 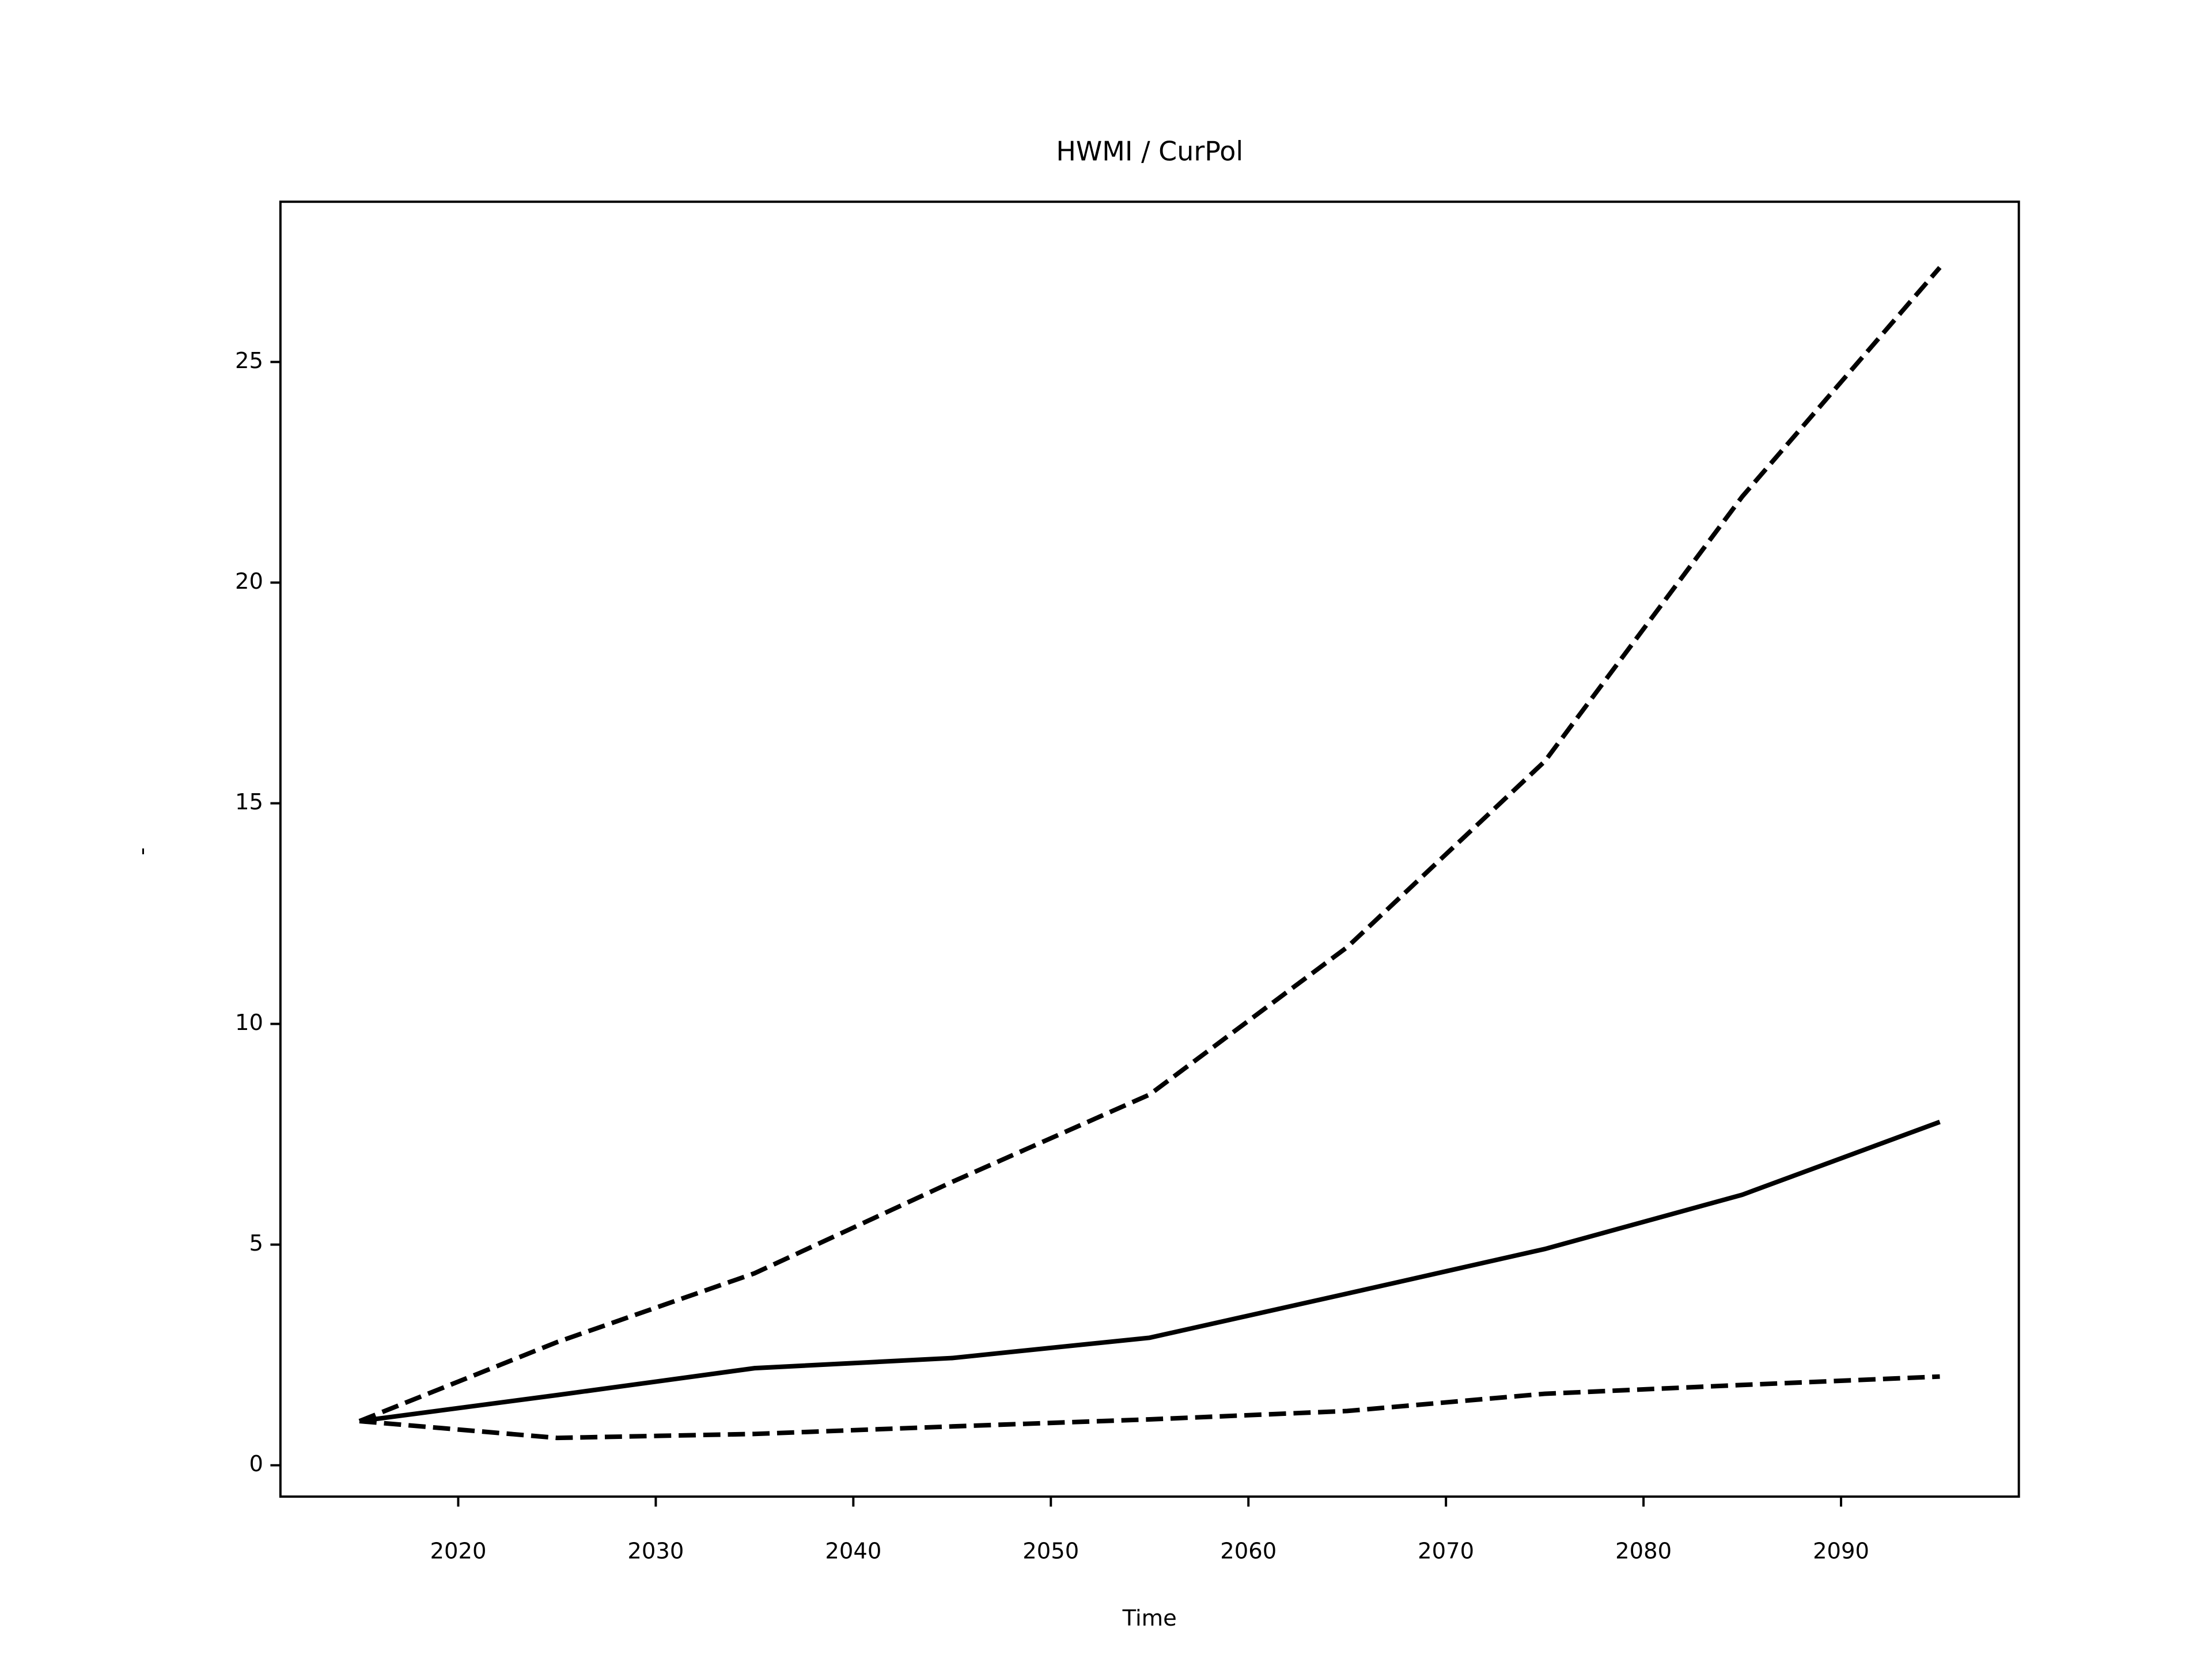 What do you see at coordinates (1841, 1551) in the screenshot?
I see `x-tick-label: 2090` at bounding box center [1841, 1551].